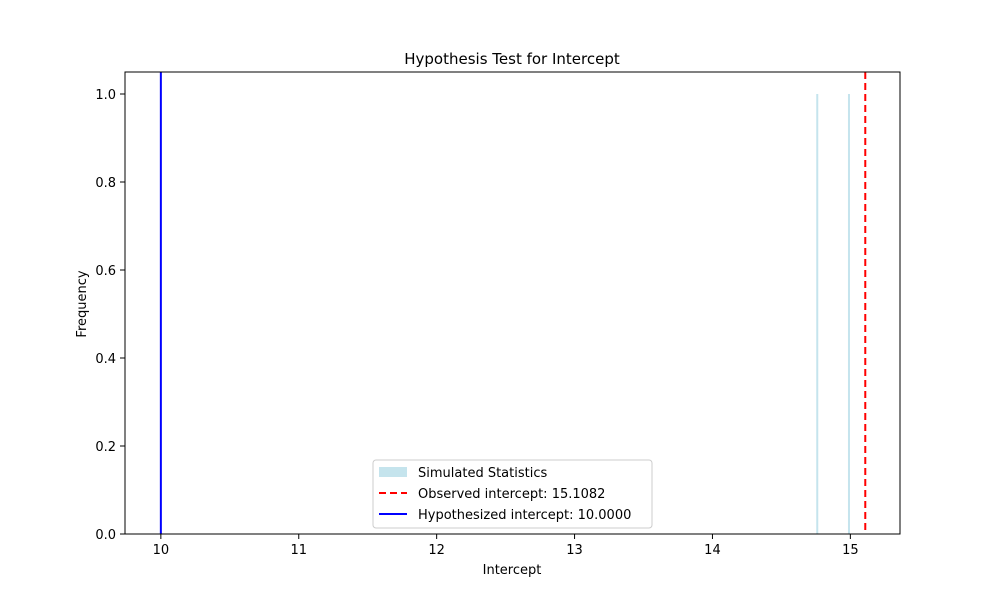 This screenshot has width=1000, height=600. Describe the element at coordinates (105, 95) in the screenshot. I see `y-tick-label: 1.0` at that location.